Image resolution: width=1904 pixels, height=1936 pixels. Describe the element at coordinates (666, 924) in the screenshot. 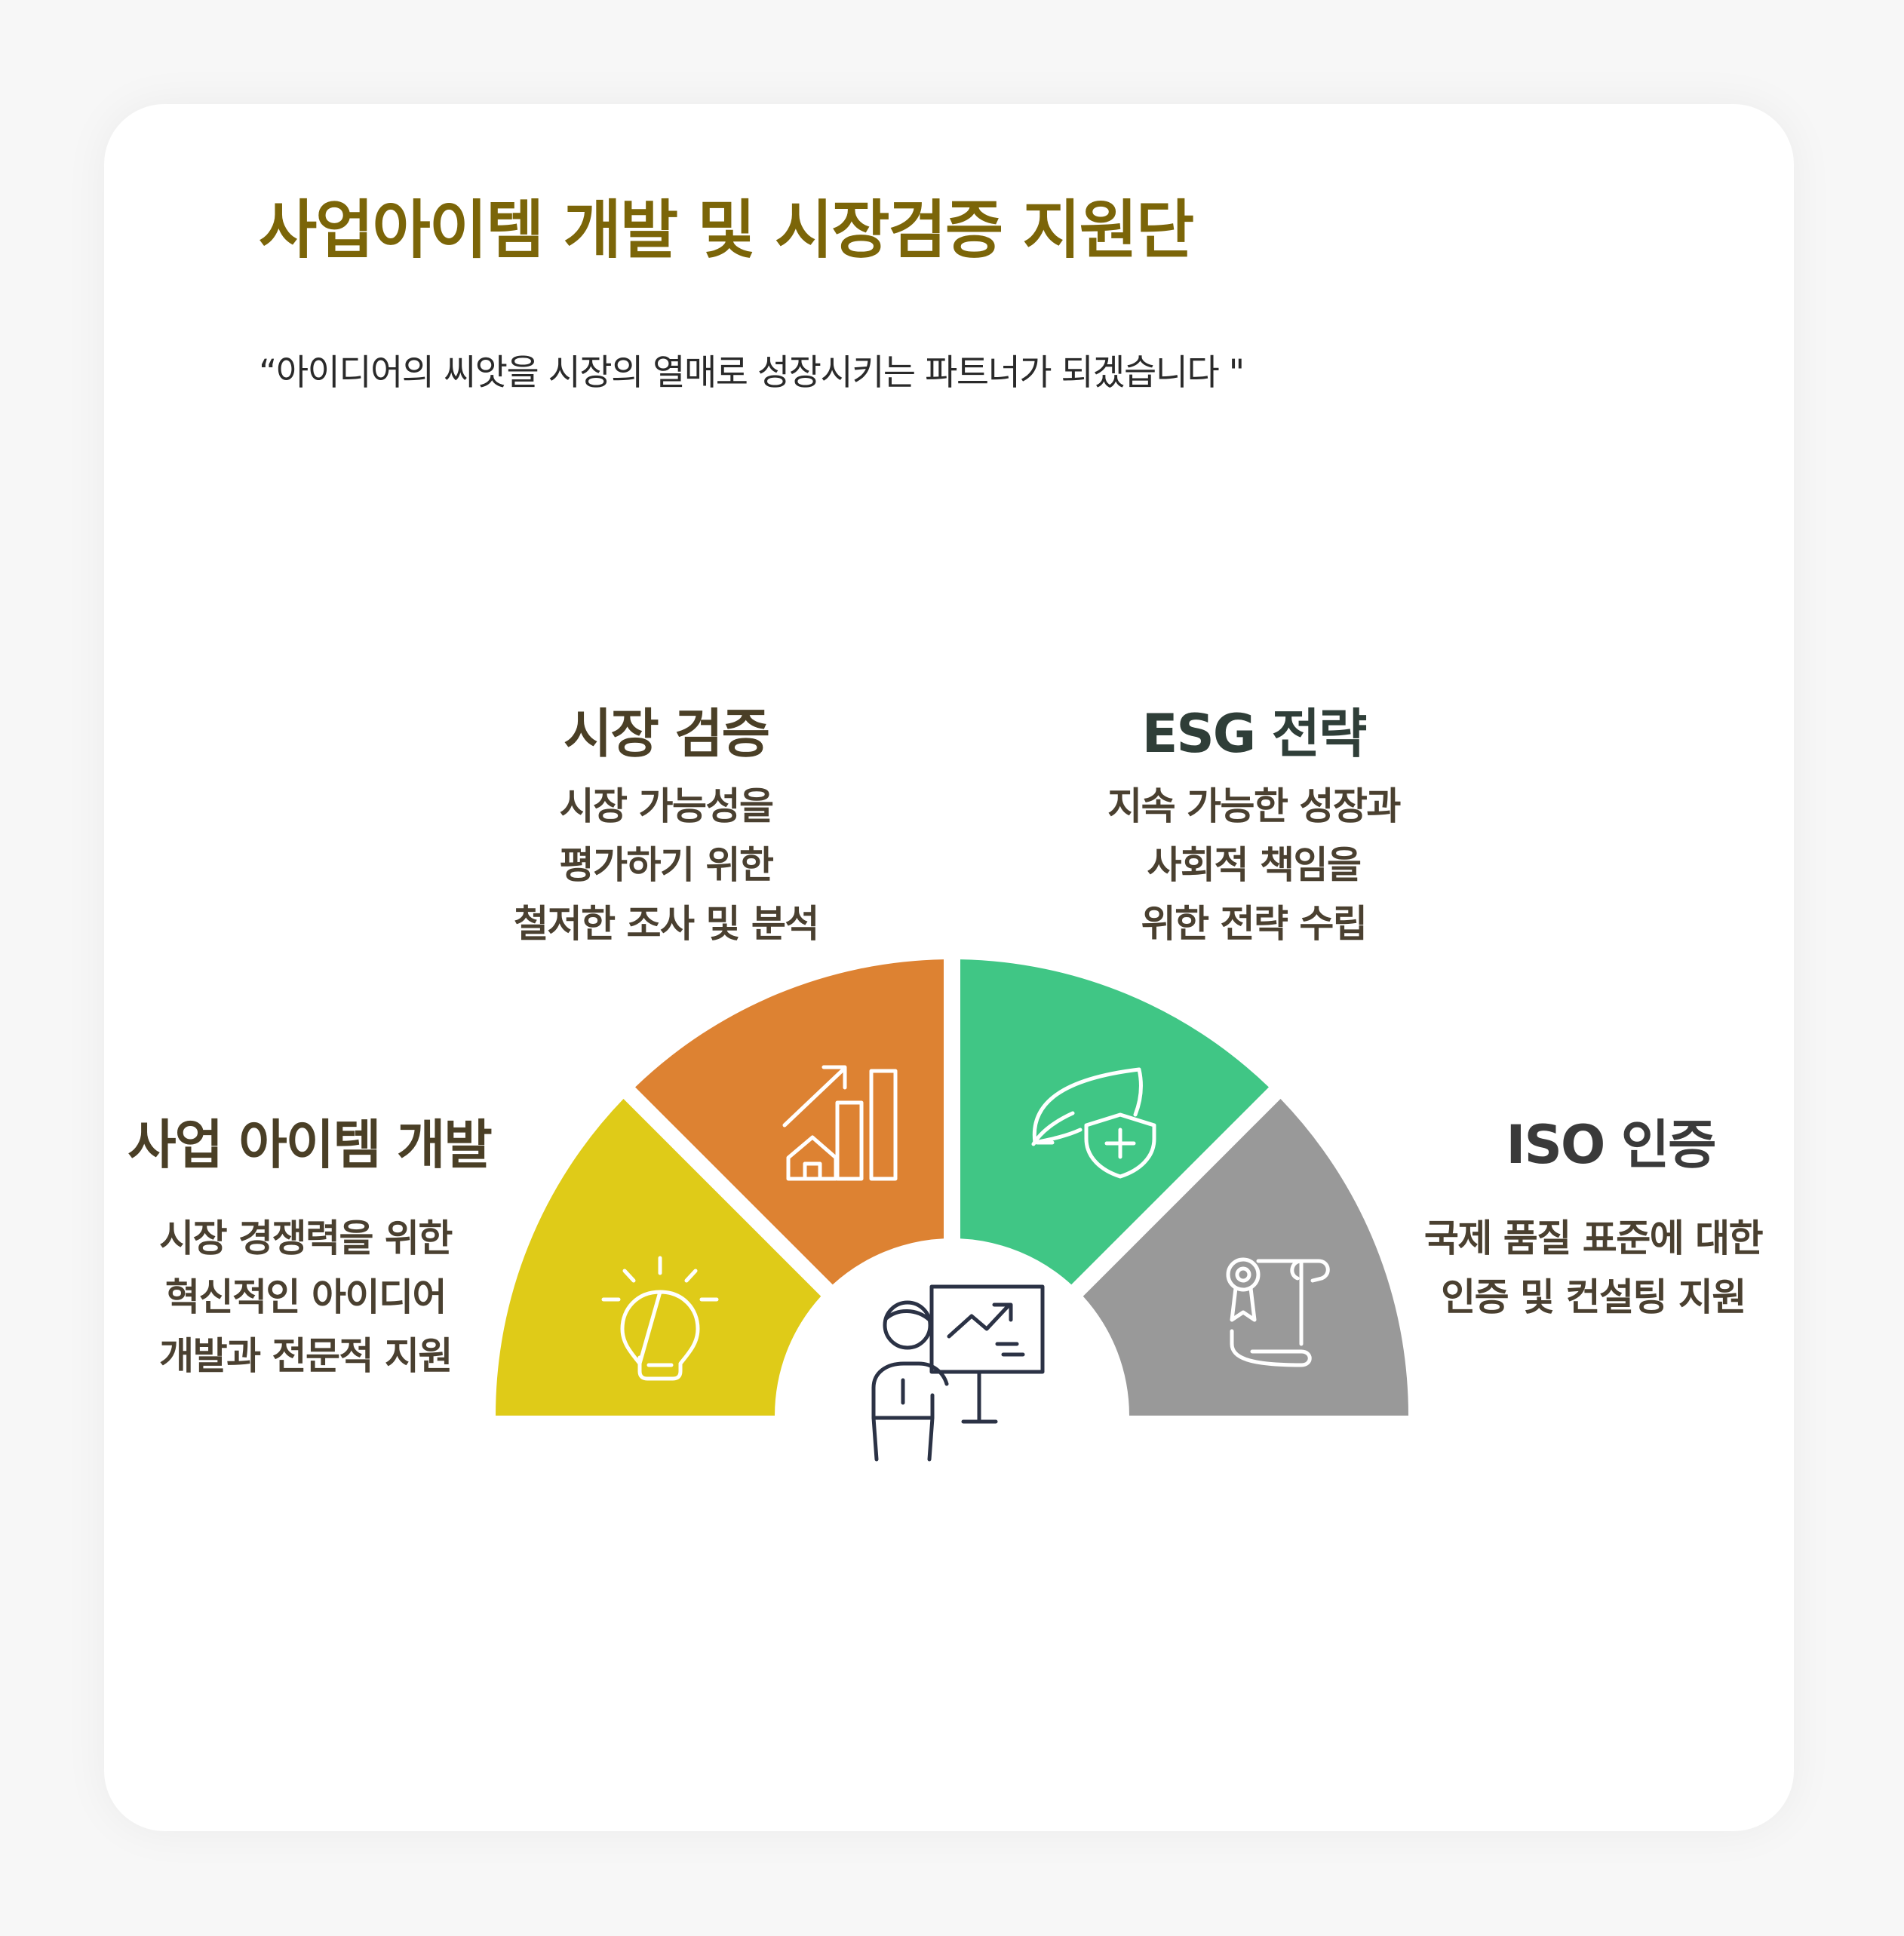

I see `segment-desc-line: 철저한 조사 및 분석` at that location.